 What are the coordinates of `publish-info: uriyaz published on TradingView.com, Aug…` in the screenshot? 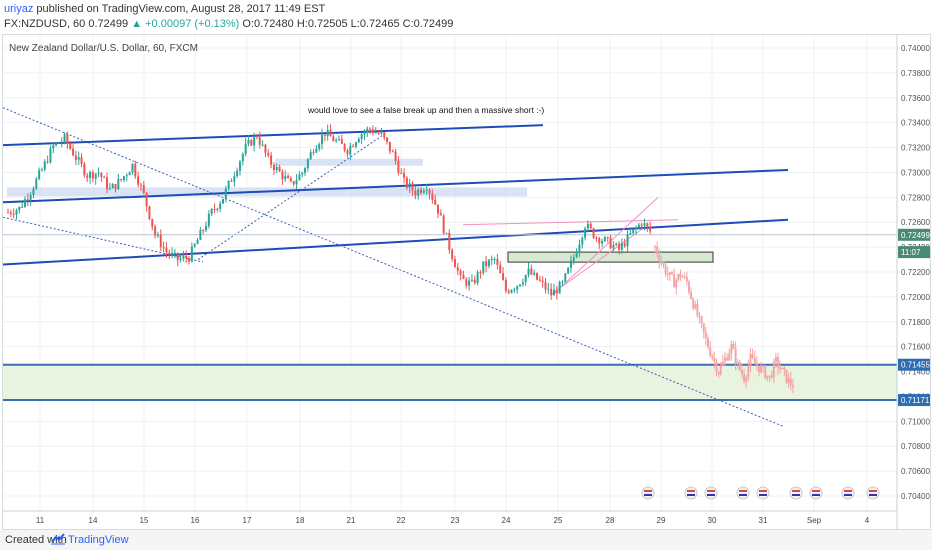 It's located at (164, 9).